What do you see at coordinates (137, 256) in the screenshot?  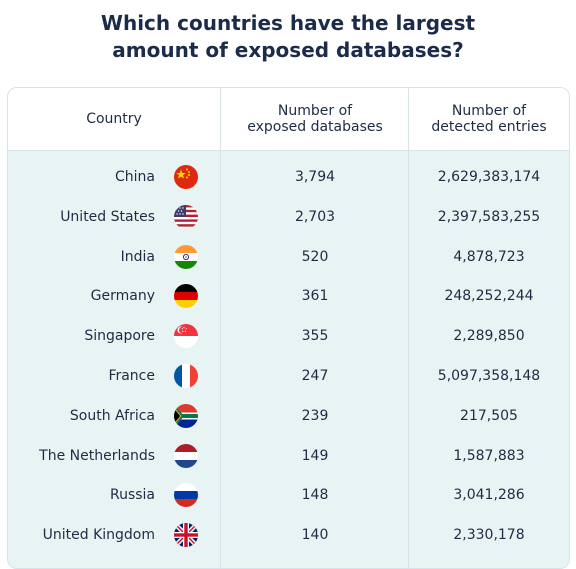 I see `country-name: India` at bounding box center [137, 256].